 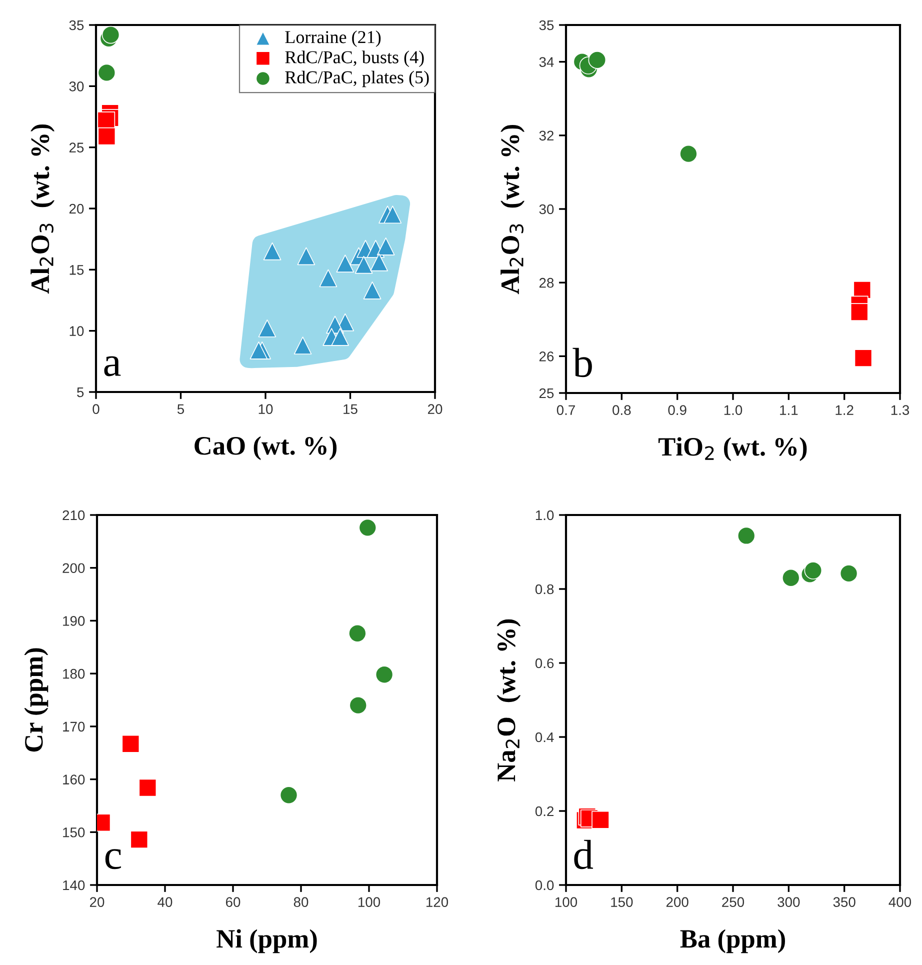 I want to click on x-tick-label: 250, so click(x=733, y=902).